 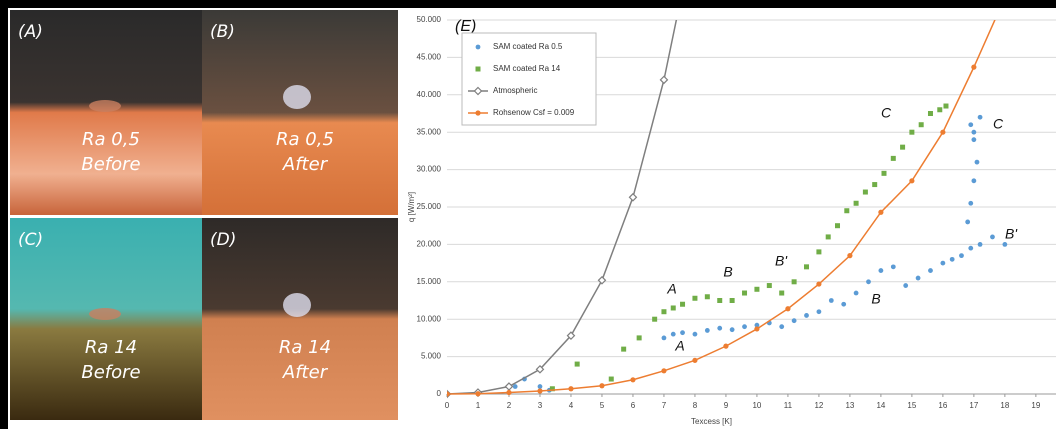 What do you see at coordinates (911, 405) in the screenshot?
I see `x-tick-label: 15` at bounding box center [911, 405].